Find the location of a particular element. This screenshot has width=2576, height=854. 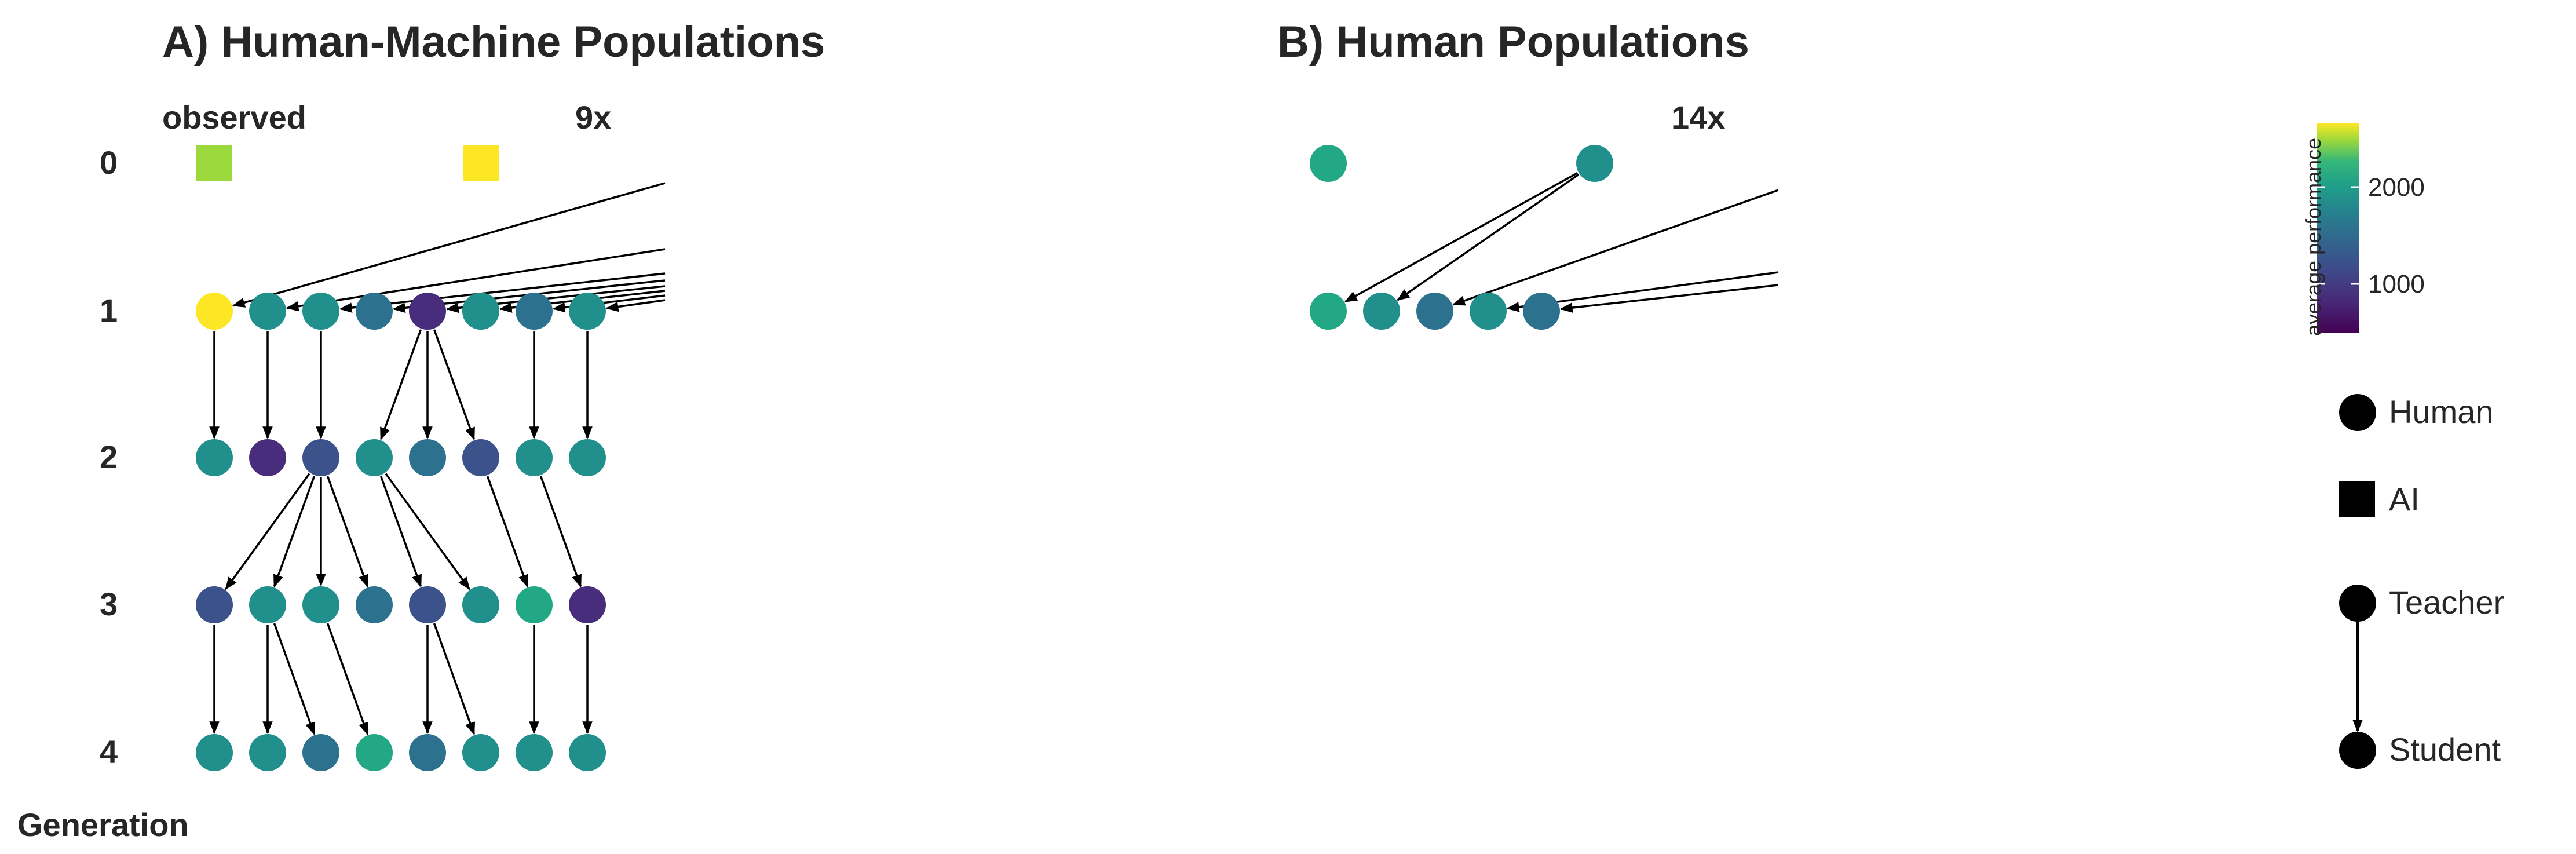

generation-label-3: 3 is located at coordinates (109, 604).